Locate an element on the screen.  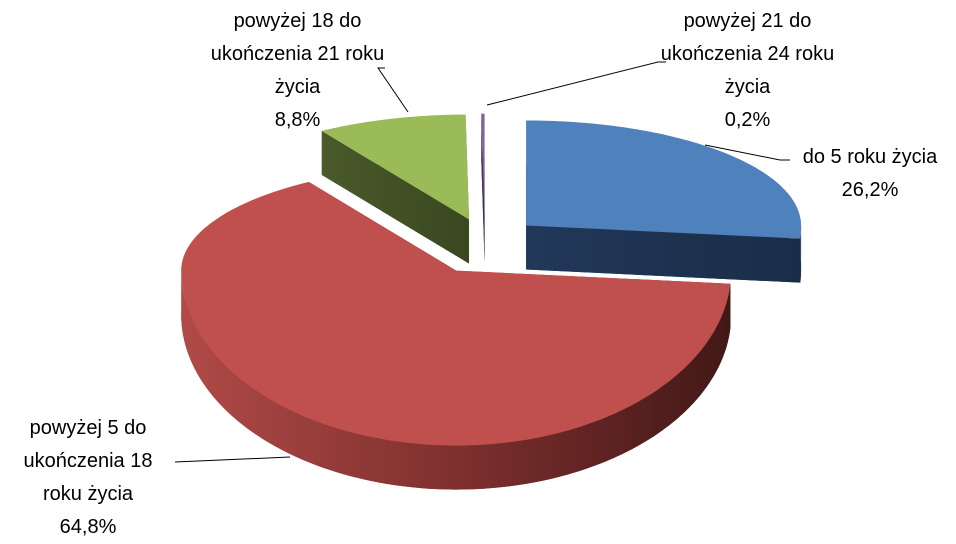
slice-side is located at coordinates (801, 254).